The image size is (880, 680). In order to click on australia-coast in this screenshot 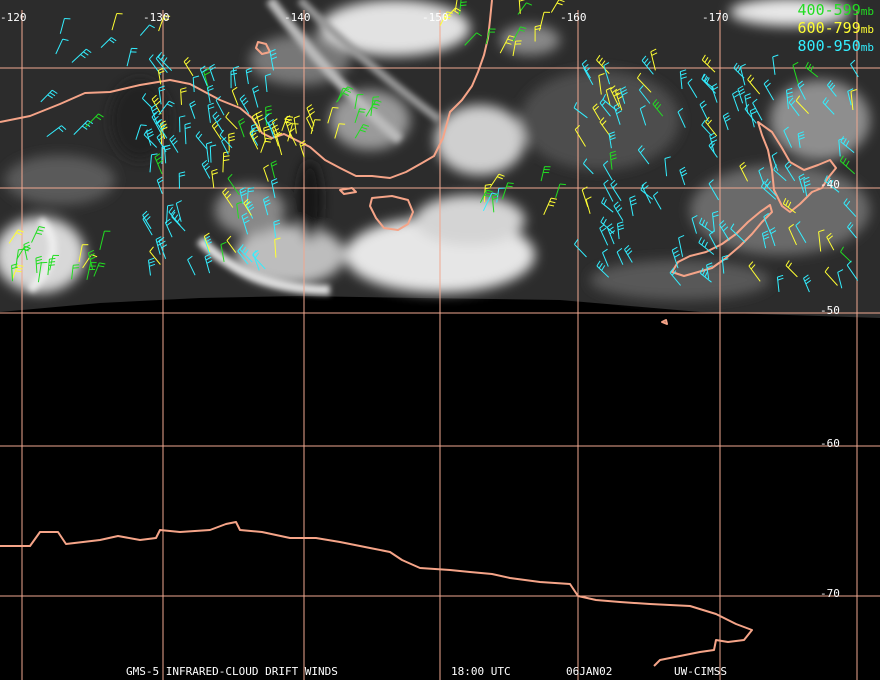, I will do `click(246, 89)`.